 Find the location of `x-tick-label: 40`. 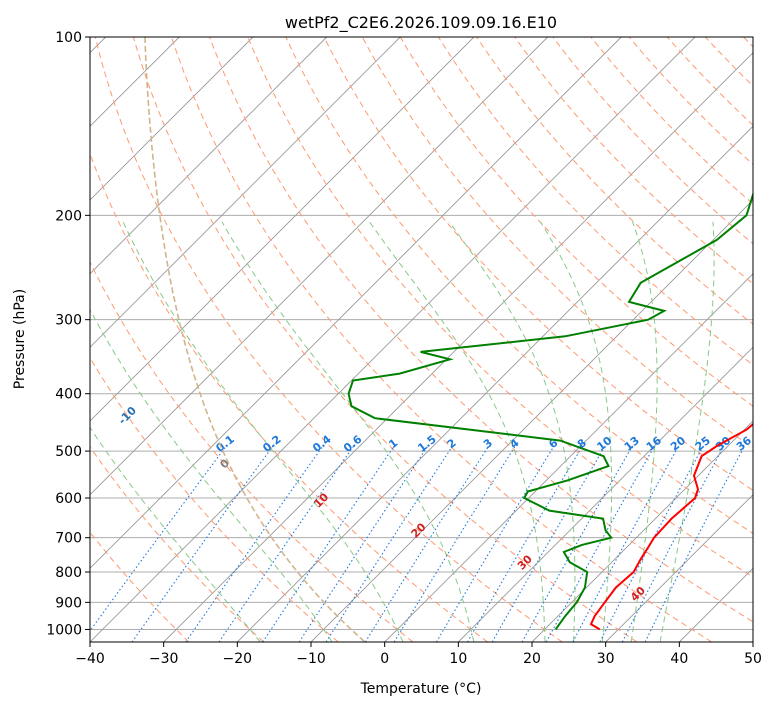

x-tick-label: 40 is located at coordinates (679, 659).